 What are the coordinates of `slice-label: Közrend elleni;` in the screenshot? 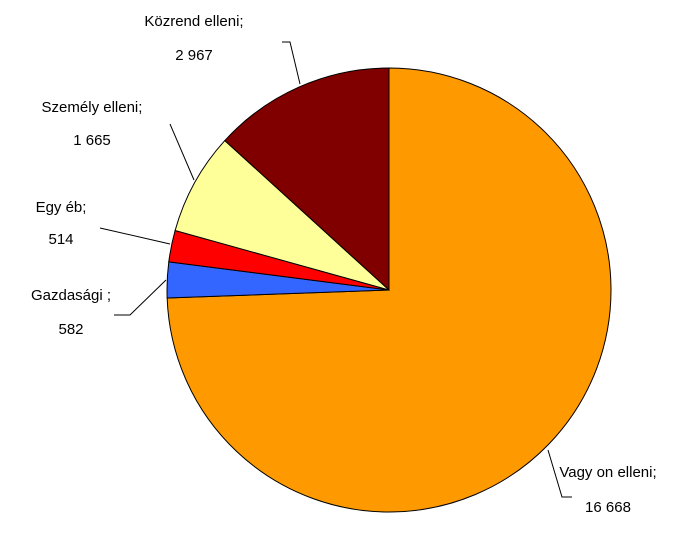 It's located at (193, 21).